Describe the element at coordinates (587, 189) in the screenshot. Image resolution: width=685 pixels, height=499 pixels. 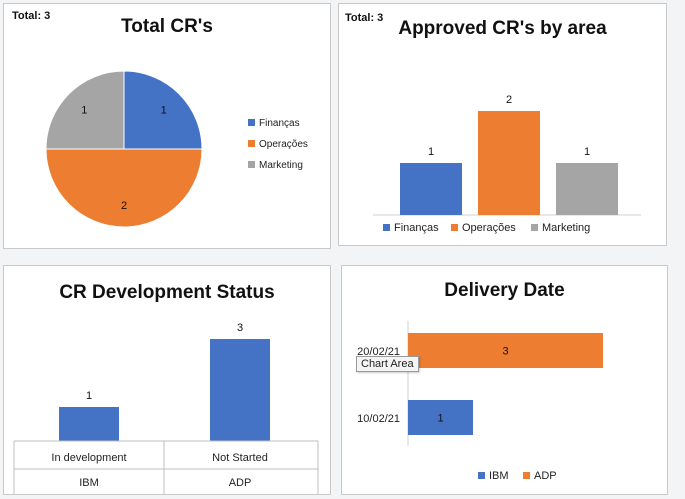
I see `bar-marketing` at that location.